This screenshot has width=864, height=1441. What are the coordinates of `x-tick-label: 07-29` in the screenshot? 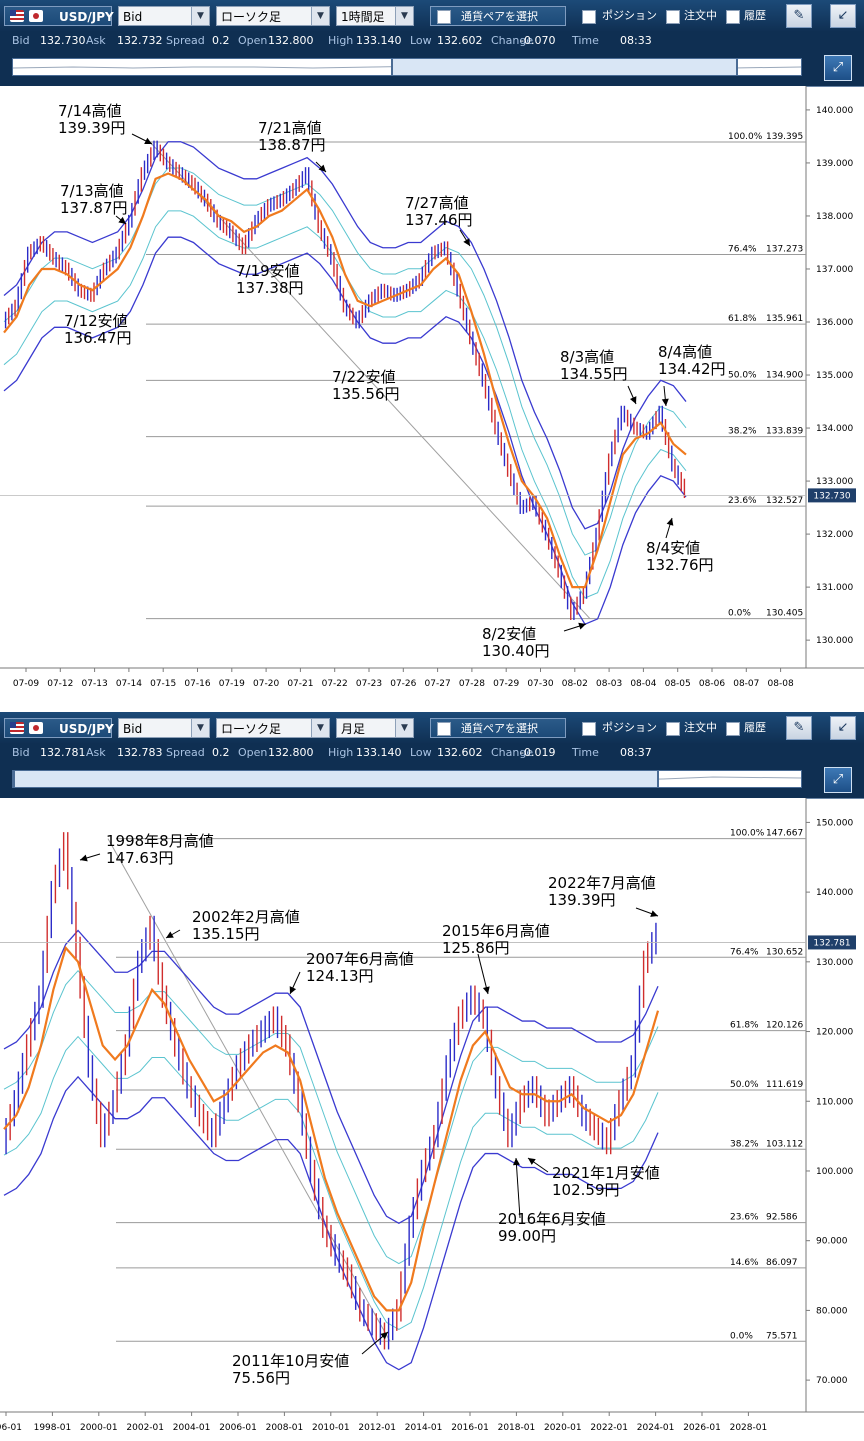 It's located at (506, 684).